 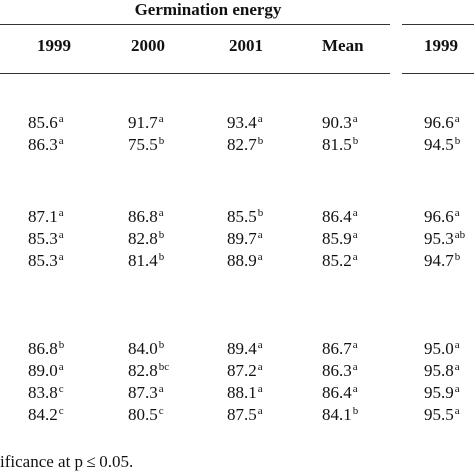 I want to click on header-rule-bottom-left, so click(x=195, y=73).